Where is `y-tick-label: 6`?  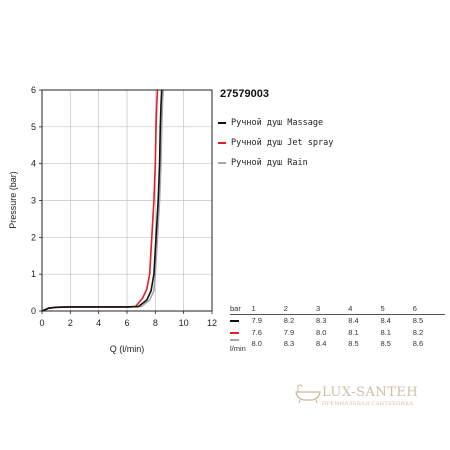
y-tick-label: 6 is located at coordinates (33, 90).